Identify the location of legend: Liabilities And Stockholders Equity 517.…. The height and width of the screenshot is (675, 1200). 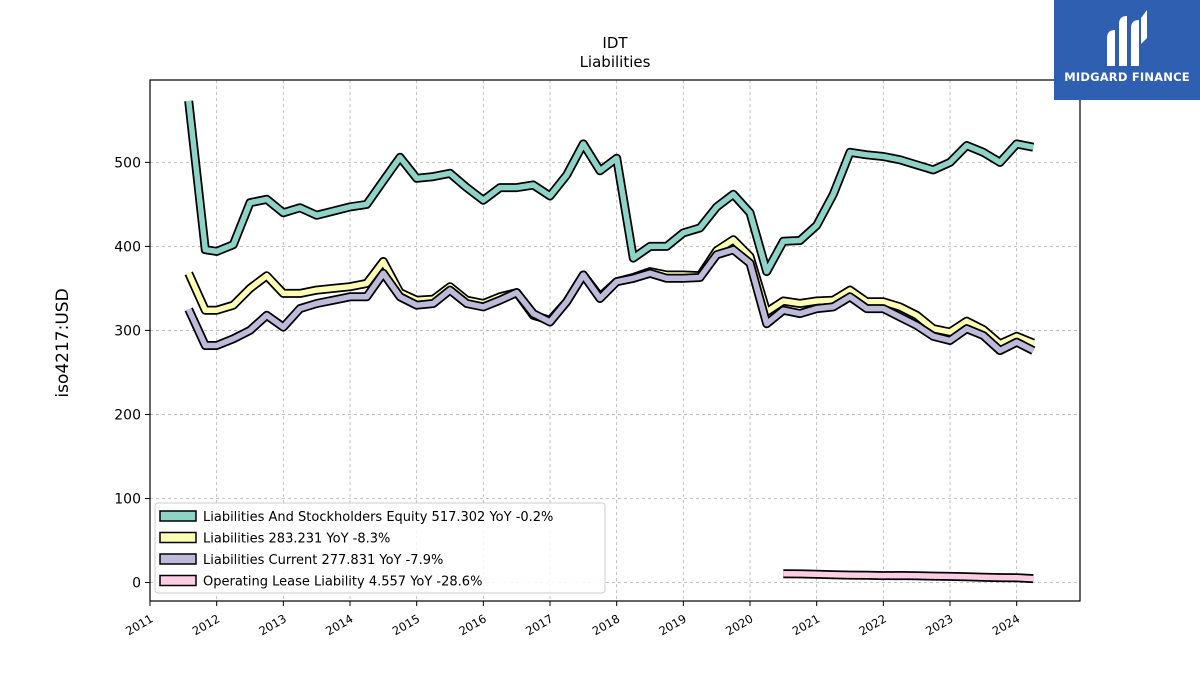
(380, 548).